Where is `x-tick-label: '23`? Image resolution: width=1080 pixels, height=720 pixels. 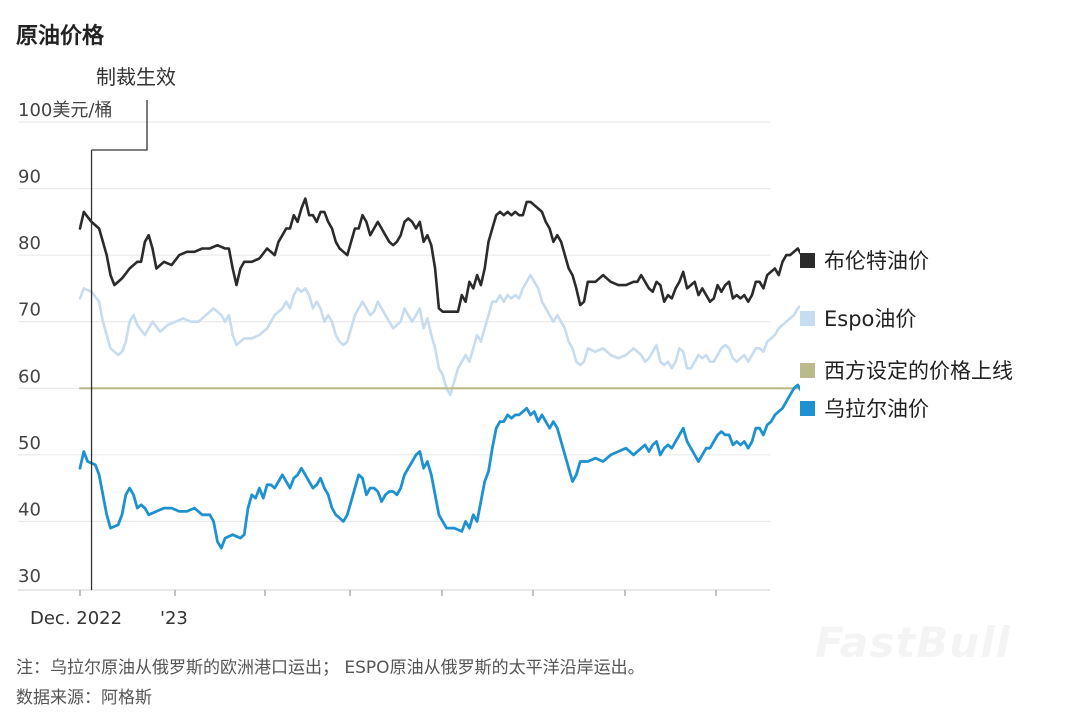 x-tick-label: '23 is located at coordinates (174, 618).